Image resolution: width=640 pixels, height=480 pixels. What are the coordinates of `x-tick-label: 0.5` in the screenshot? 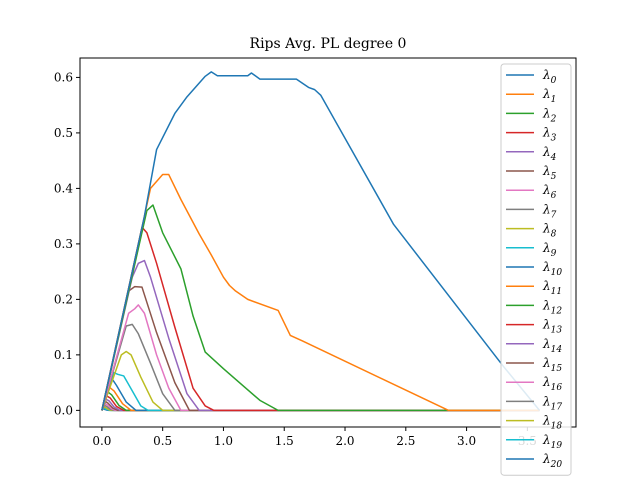 It's located at (162, 441).